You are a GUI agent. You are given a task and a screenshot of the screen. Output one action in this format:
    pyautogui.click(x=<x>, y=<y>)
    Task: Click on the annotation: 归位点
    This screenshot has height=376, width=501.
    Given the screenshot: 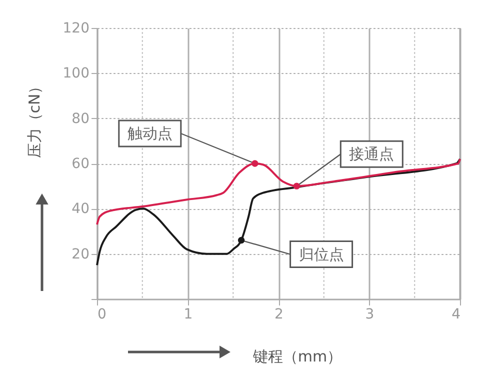 What is the action you would take?
    pyautogui.click(x=321, y=254)
    